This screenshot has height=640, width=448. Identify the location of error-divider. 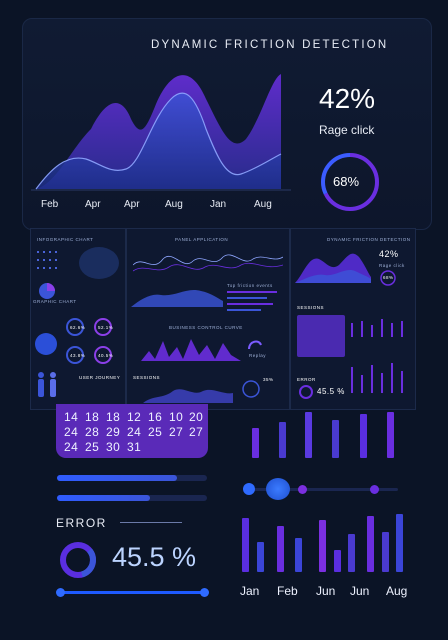
(151, 522).